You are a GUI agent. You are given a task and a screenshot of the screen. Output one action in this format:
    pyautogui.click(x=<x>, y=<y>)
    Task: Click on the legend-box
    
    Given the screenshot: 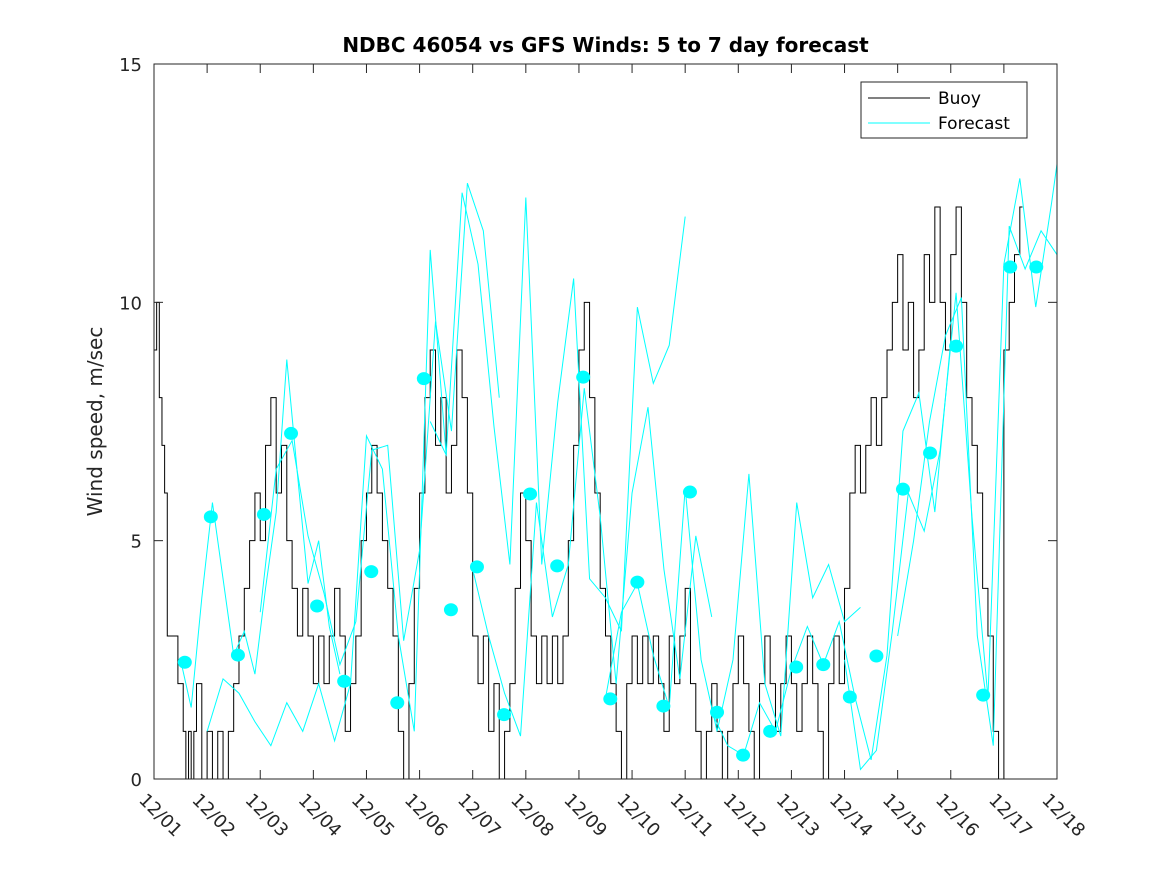 What is the action you would take?
    pyautogui.click(x=944, y=110)
    